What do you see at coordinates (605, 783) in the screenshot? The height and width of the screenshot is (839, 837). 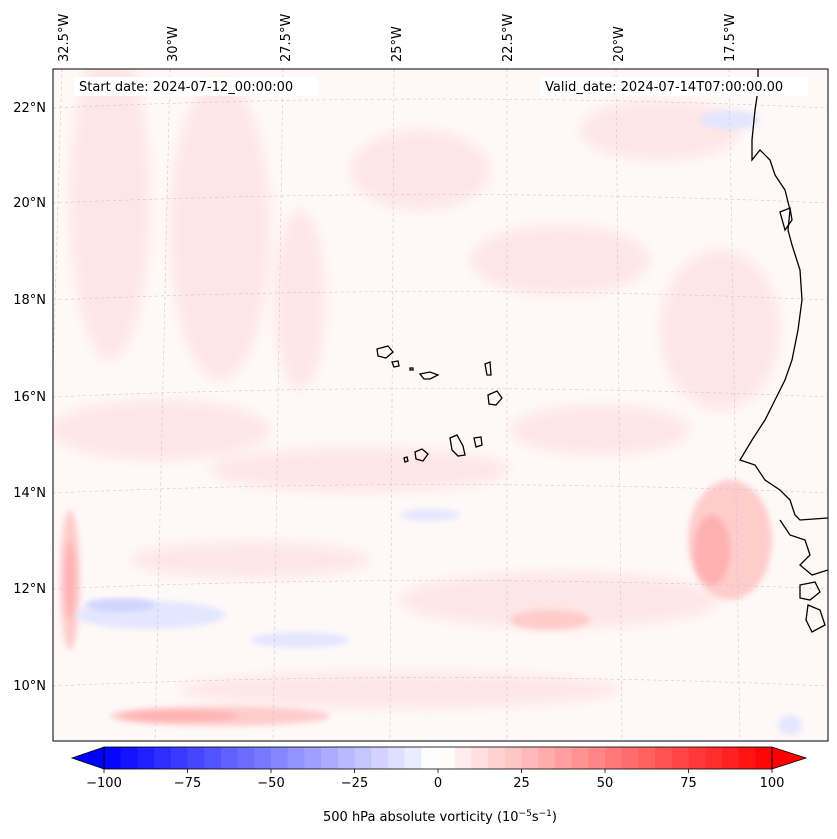 I see `colorbar-tick-label: 50` at bounding box center [605, 783].